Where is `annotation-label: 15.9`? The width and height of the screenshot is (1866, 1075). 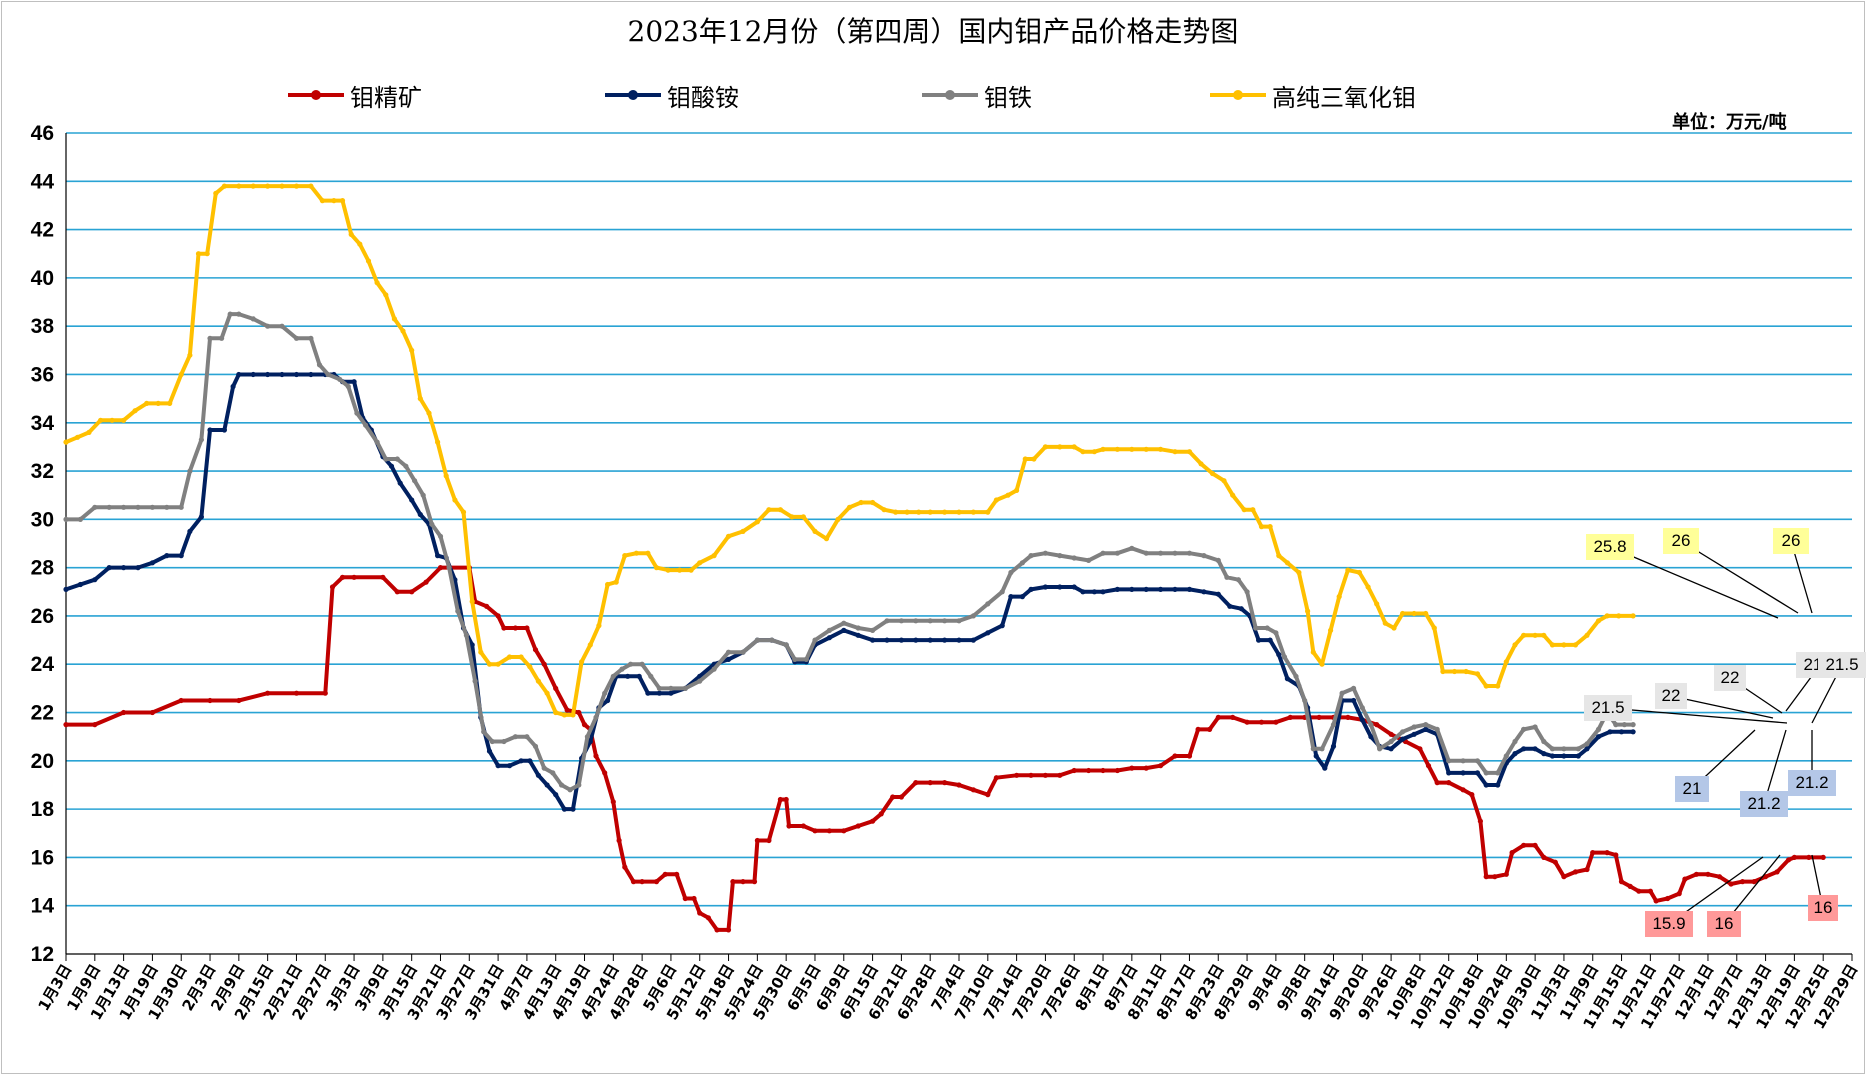
annotation-label: 15.9 is located at coordinates (1669, 924).